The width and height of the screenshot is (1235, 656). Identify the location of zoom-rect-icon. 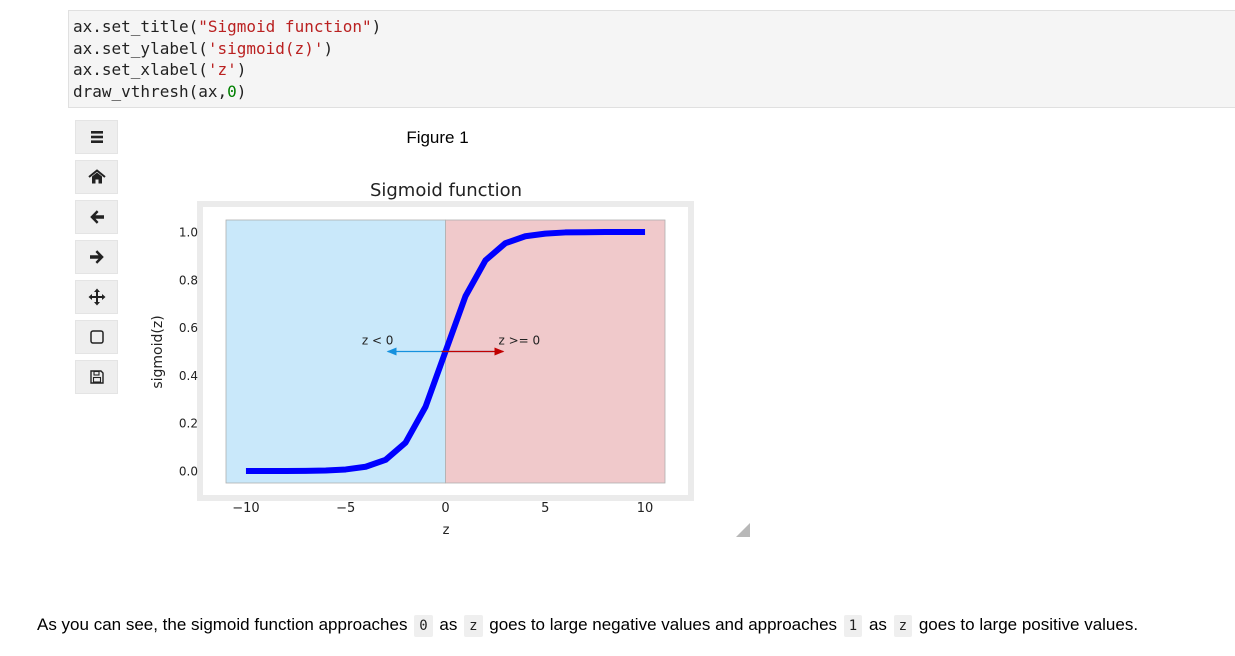
(96, 337).